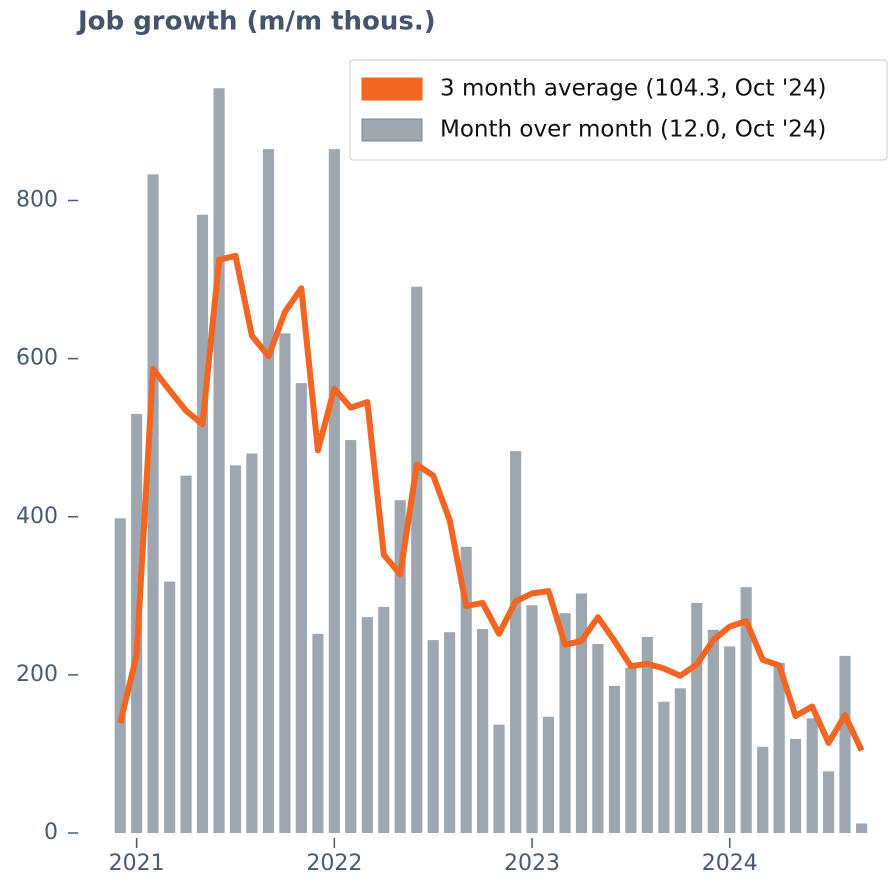 The height and width of the screenshot is (880, 892). Describe the element at coordinates (37, 674) in the screenshot. I see `y-tick-label: 200` at that location.